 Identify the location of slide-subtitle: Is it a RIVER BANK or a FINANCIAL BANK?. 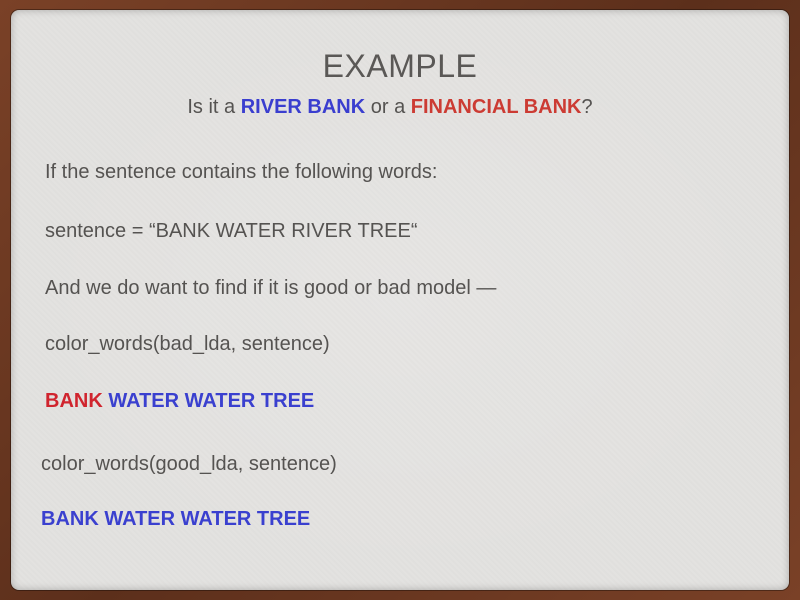
(400, 107).